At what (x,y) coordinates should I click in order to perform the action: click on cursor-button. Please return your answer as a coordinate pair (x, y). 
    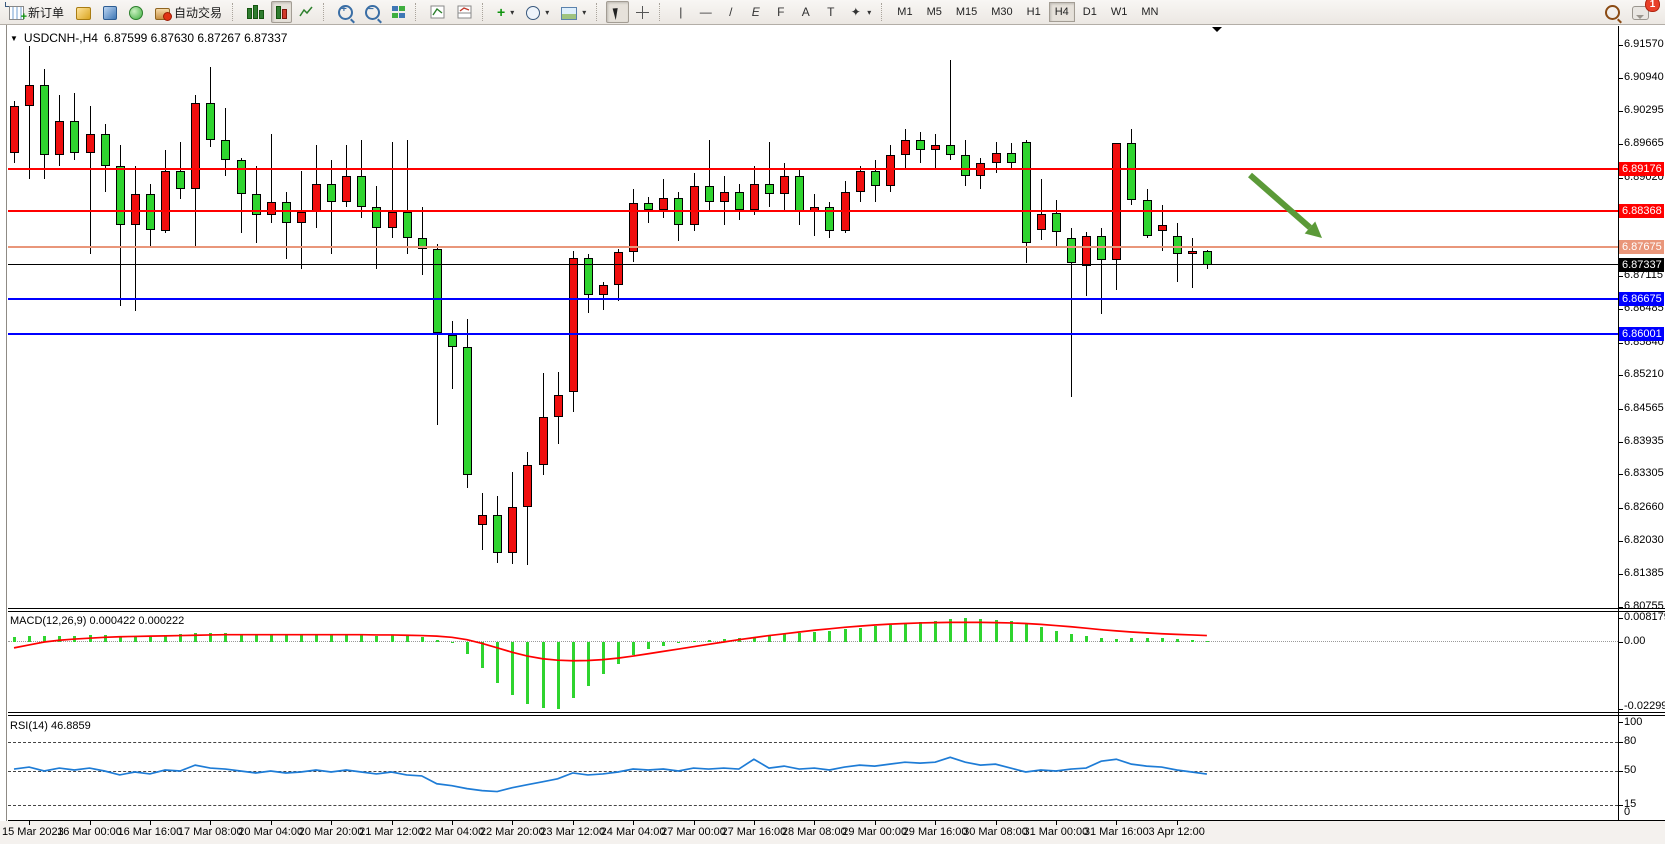
    Looking at the image, I should click on (618, 12).